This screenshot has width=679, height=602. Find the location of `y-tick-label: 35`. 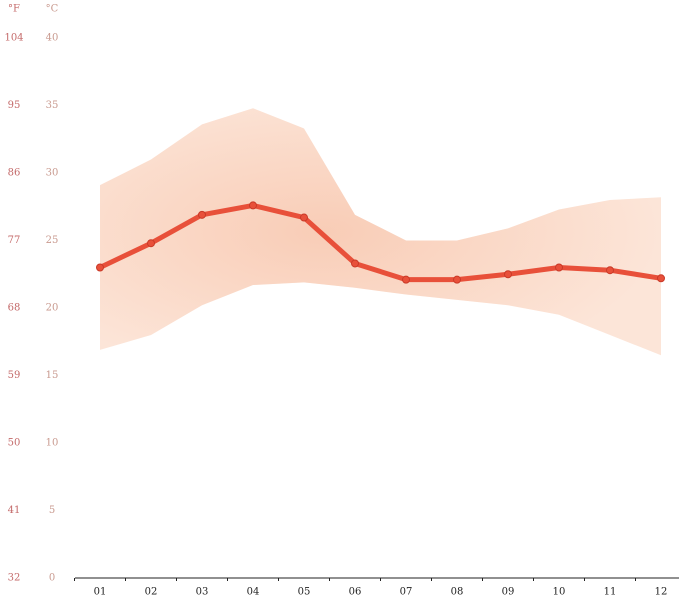

y-tick-label: 35 is located at coordinates (52, 105).